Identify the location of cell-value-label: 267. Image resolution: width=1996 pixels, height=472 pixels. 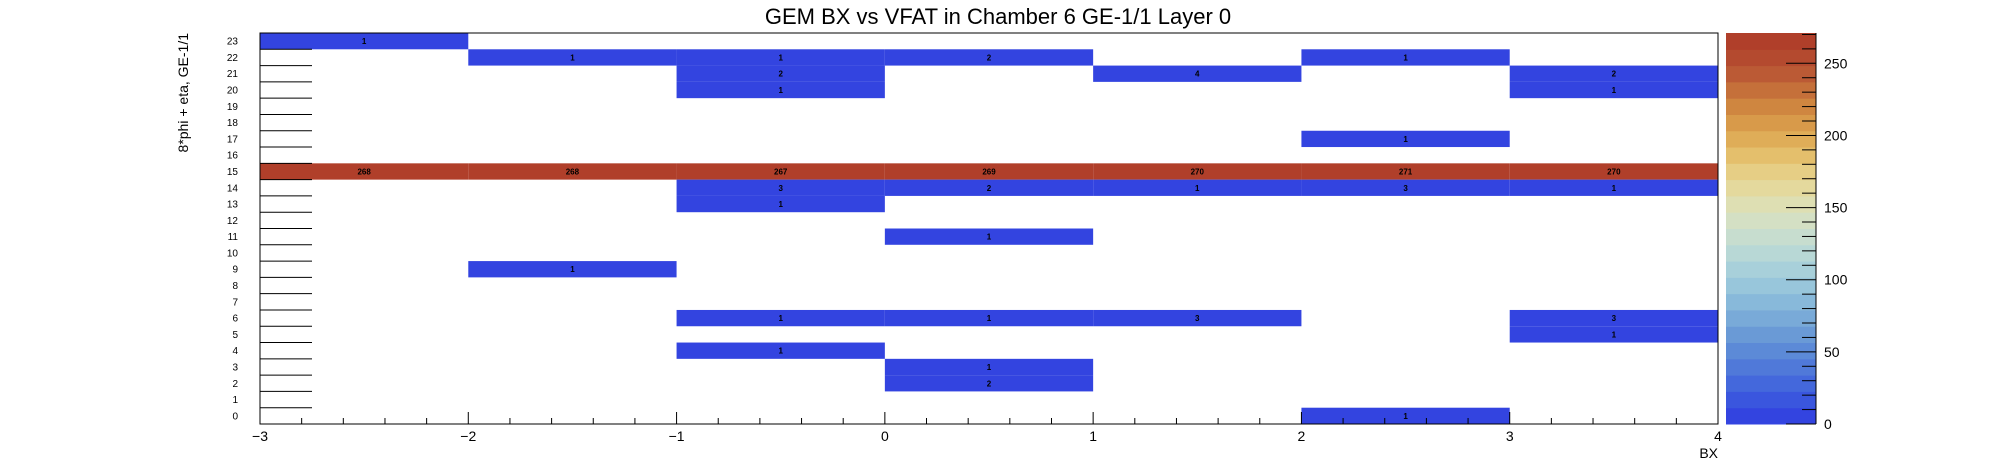
(781, 171).